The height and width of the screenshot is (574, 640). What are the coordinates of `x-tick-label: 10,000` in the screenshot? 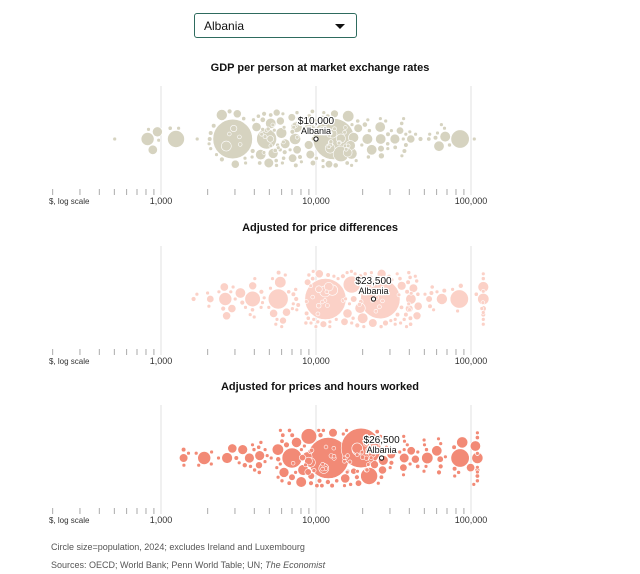 It's located at (316, 361).